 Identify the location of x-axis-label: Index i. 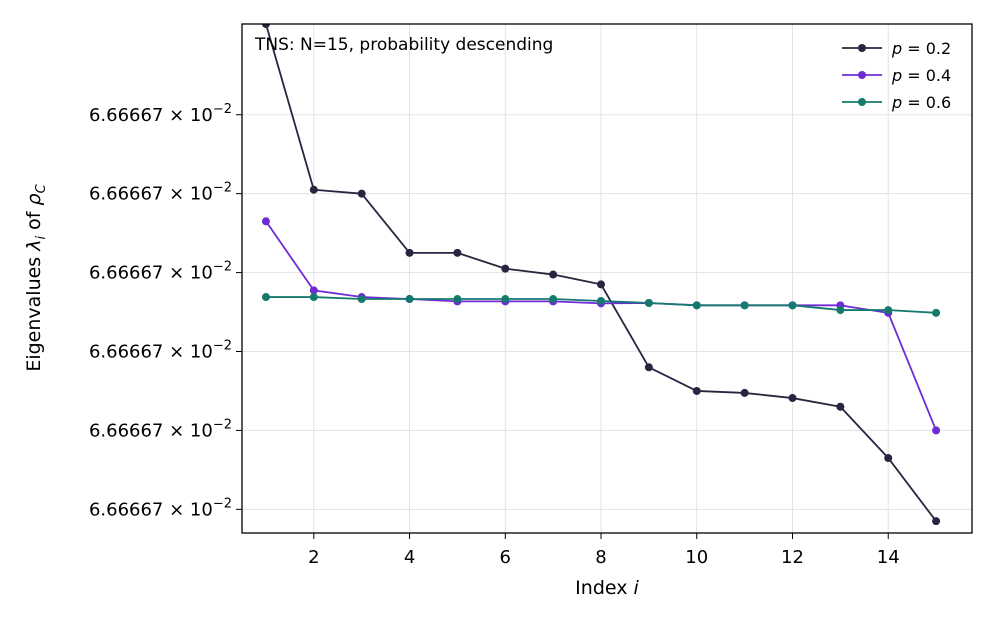
(607, 588).